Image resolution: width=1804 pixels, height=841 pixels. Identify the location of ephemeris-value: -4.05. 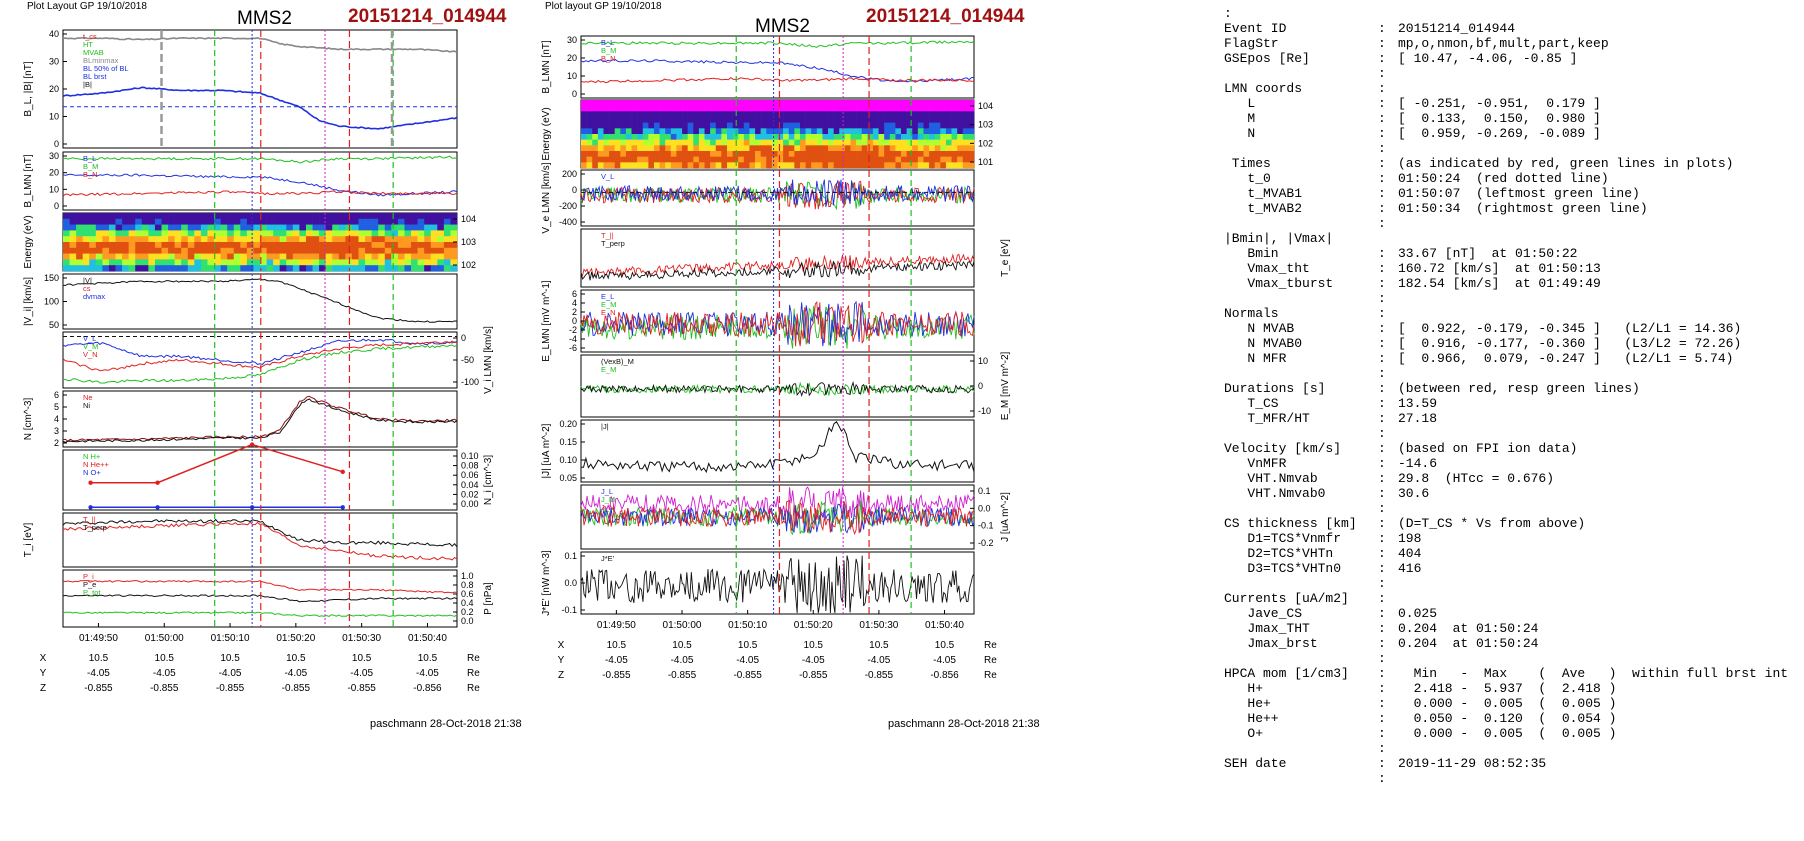
(616, 660).